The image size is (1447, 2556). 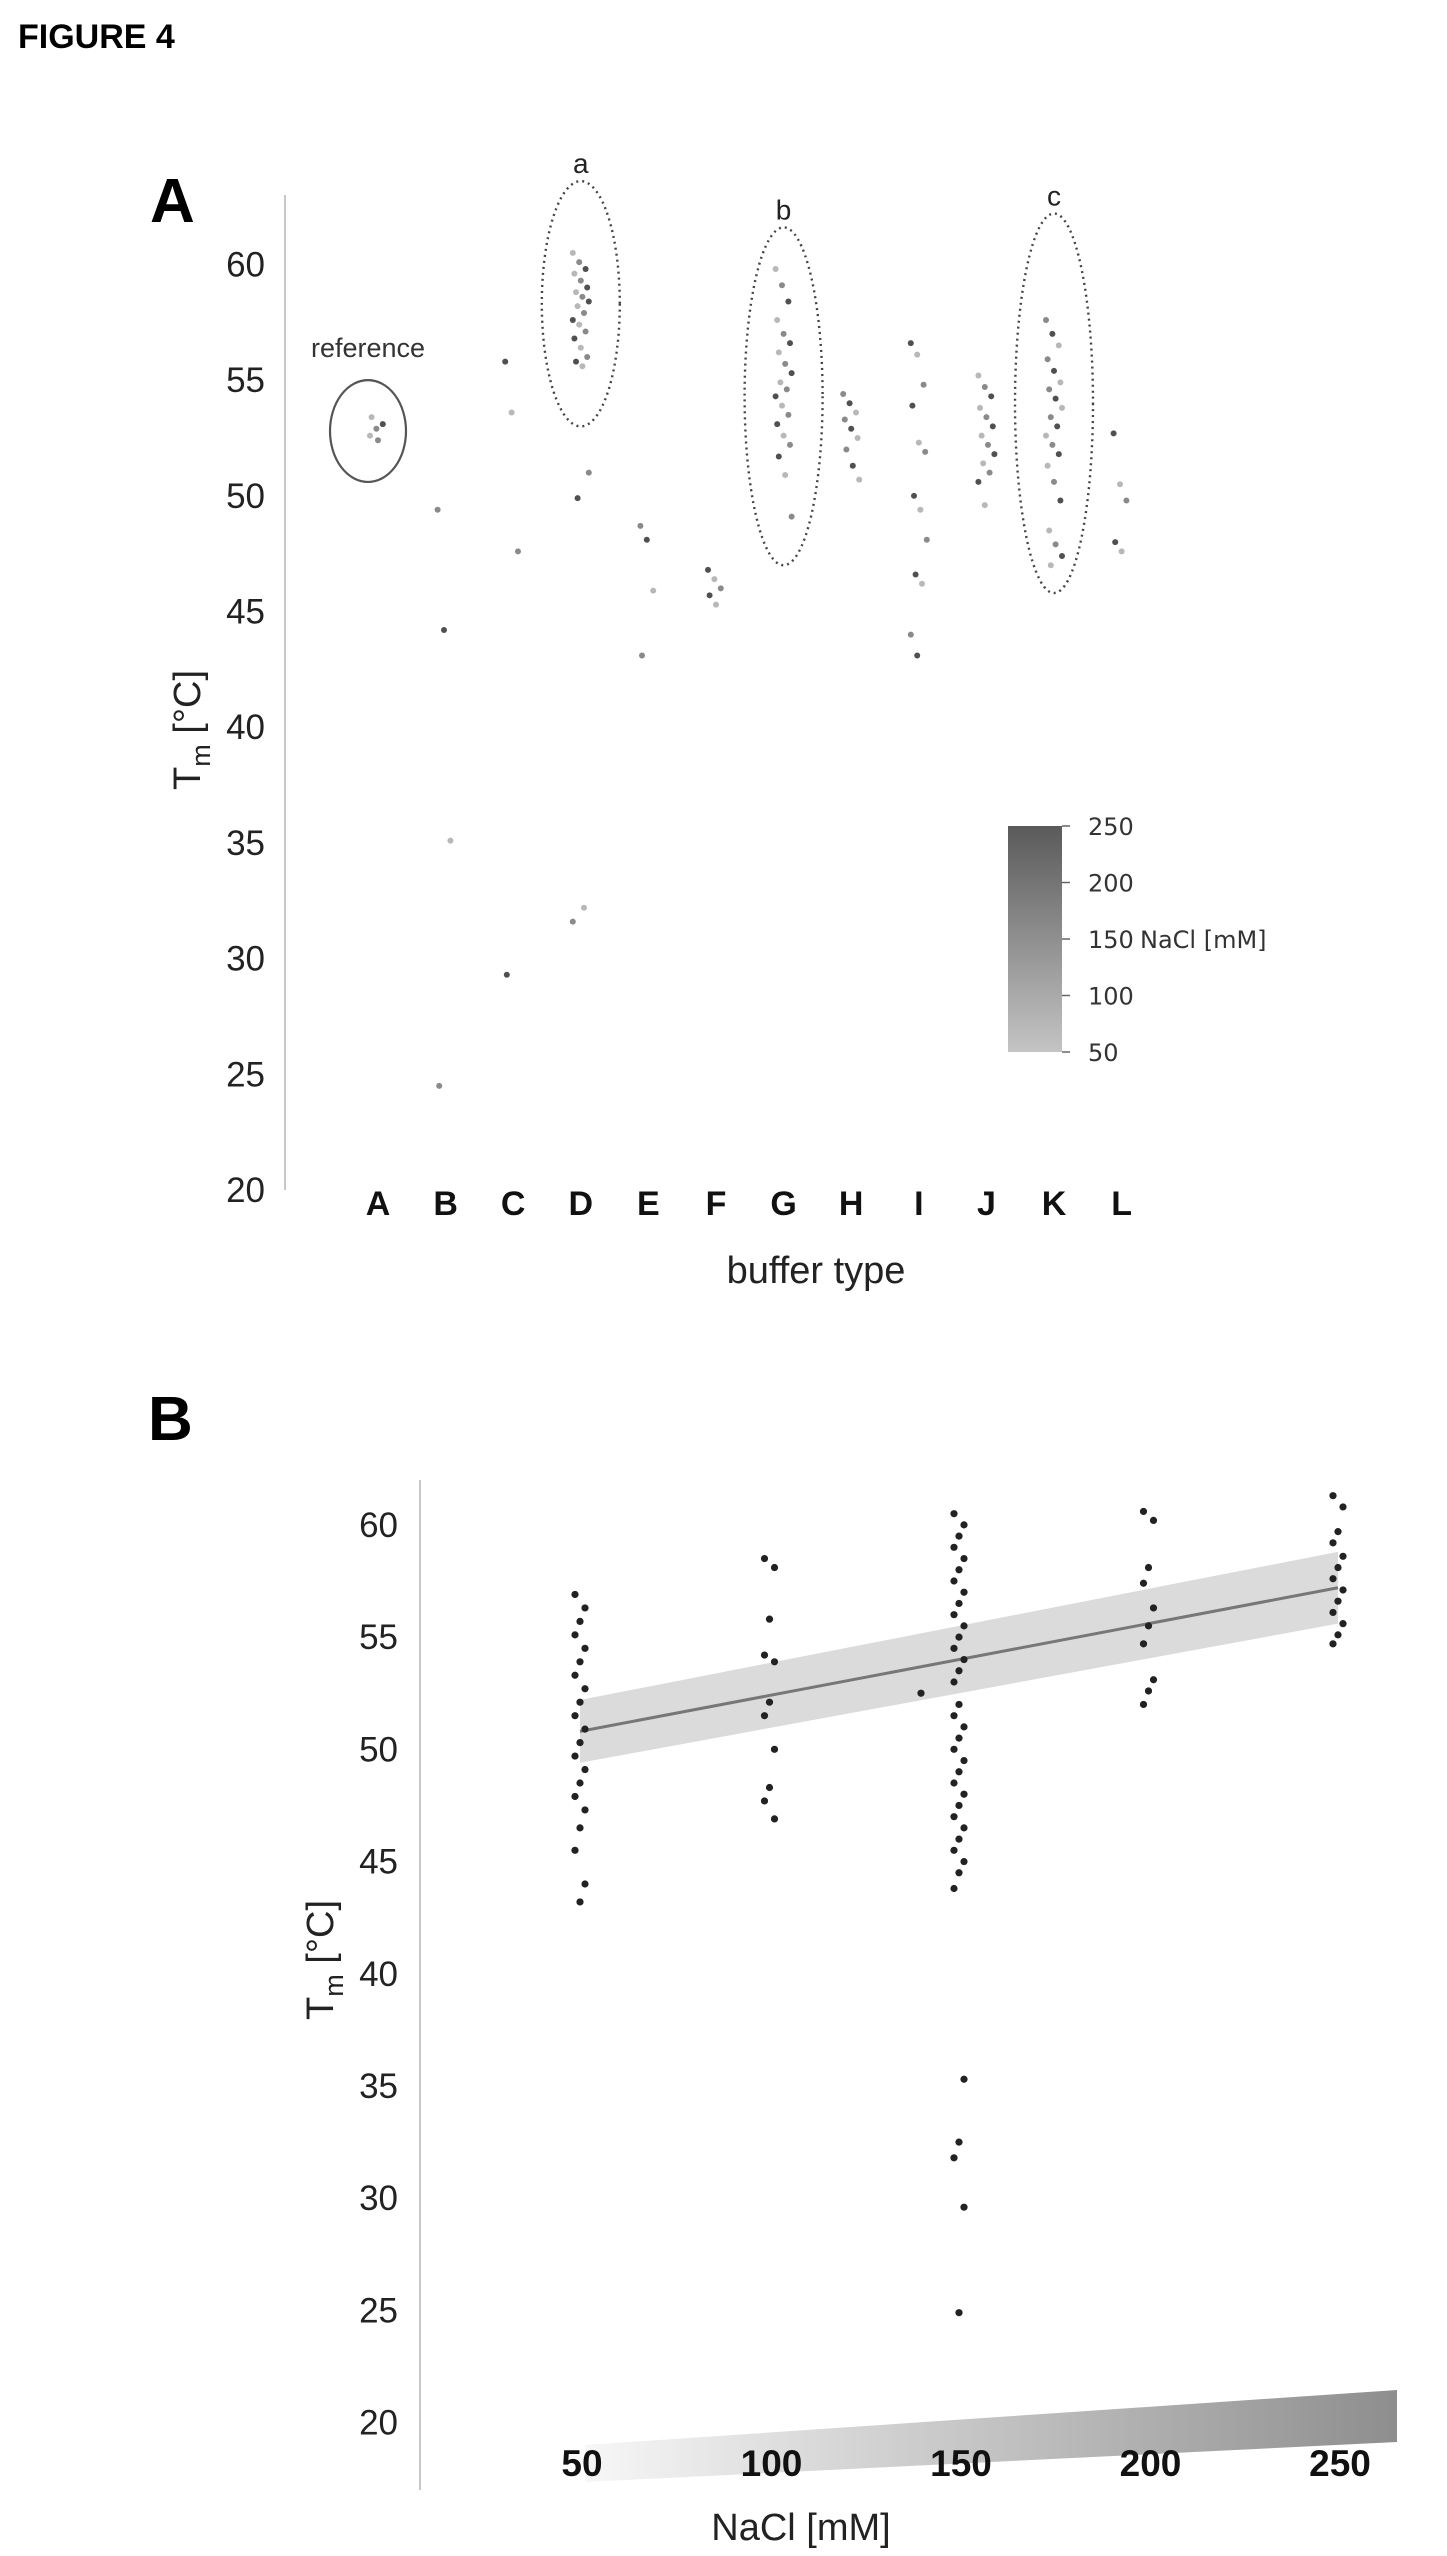 What do you see at coordinates (172, 201) in the screenshot?
I see `panel-a-label: A` at bounding box center [172, 201].